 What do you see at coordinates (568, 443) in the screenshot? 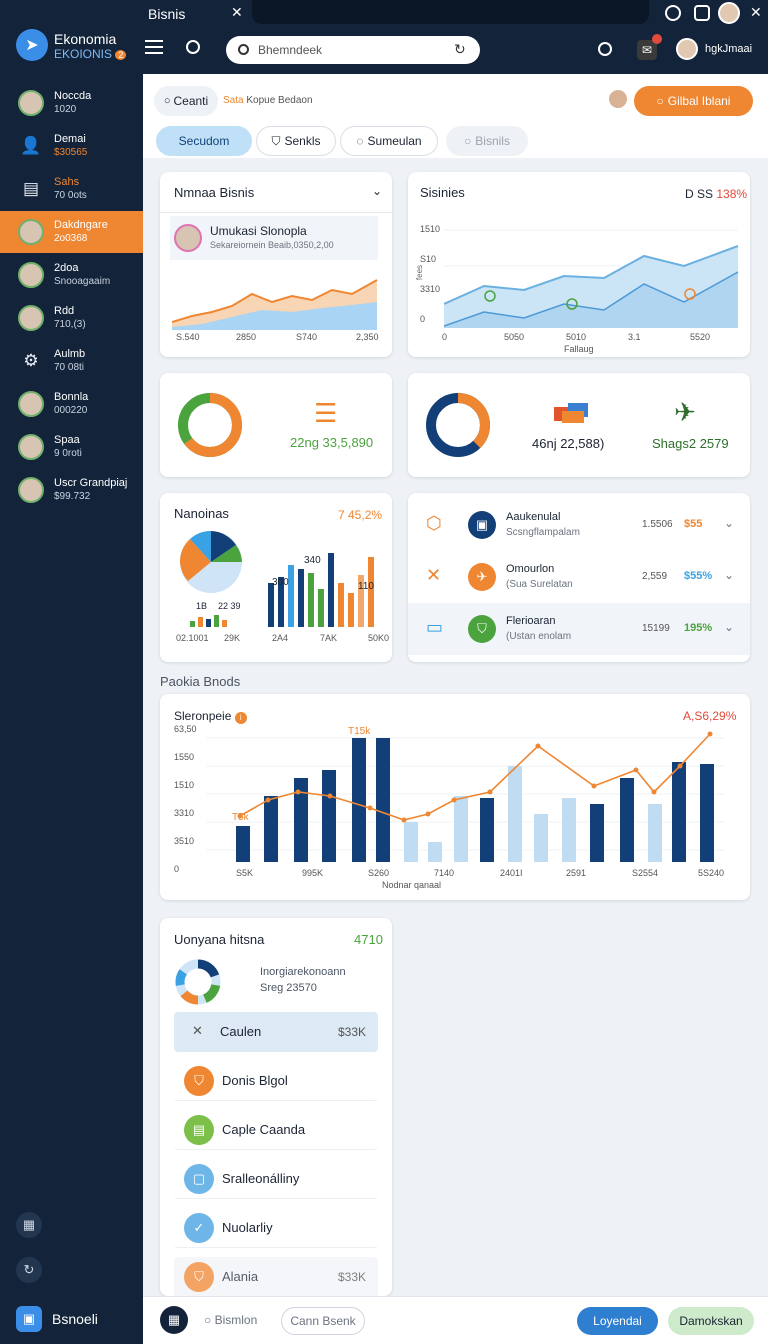
I see `card-value: 46nj 22,588)` at bounding box center [568, 443].